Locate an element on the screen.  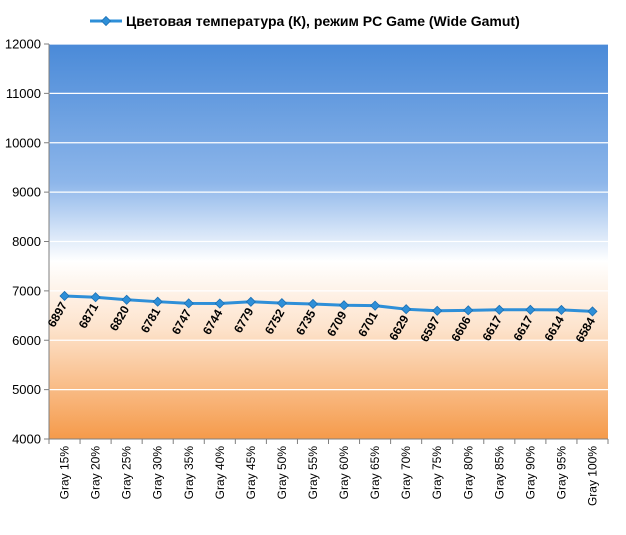
y-tick-label: 6000 is located at coordinates (26, 340).